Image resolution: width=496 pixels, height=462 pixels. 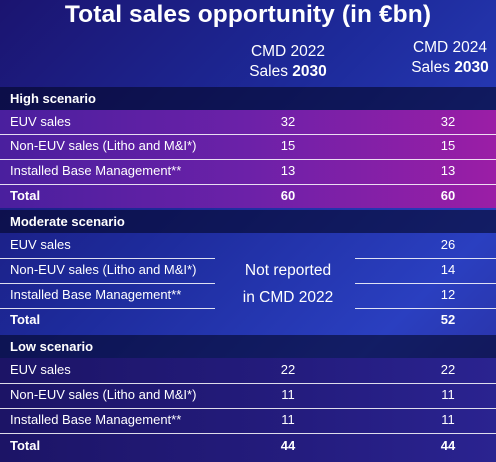 I want to click on page-title: Total sales opportunity (in €bn), so click(x=248, y=14).